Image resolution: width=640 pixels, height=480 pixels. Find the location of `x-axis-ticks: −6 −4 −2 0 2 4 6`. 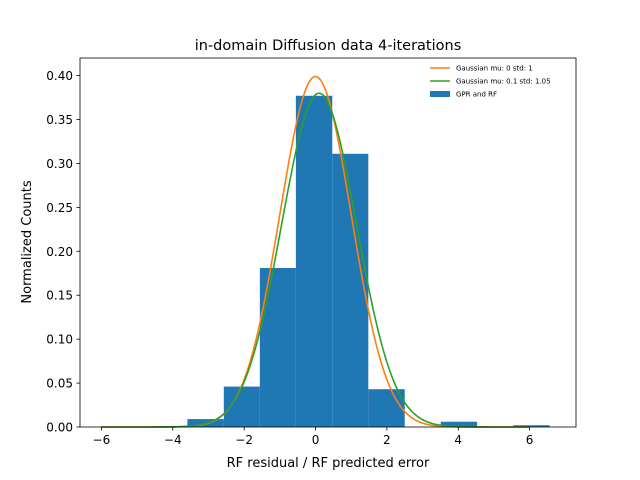

x-axis-ticks: −6 −4 −2 0 2 4 6 is located at coordinates (313, 437).